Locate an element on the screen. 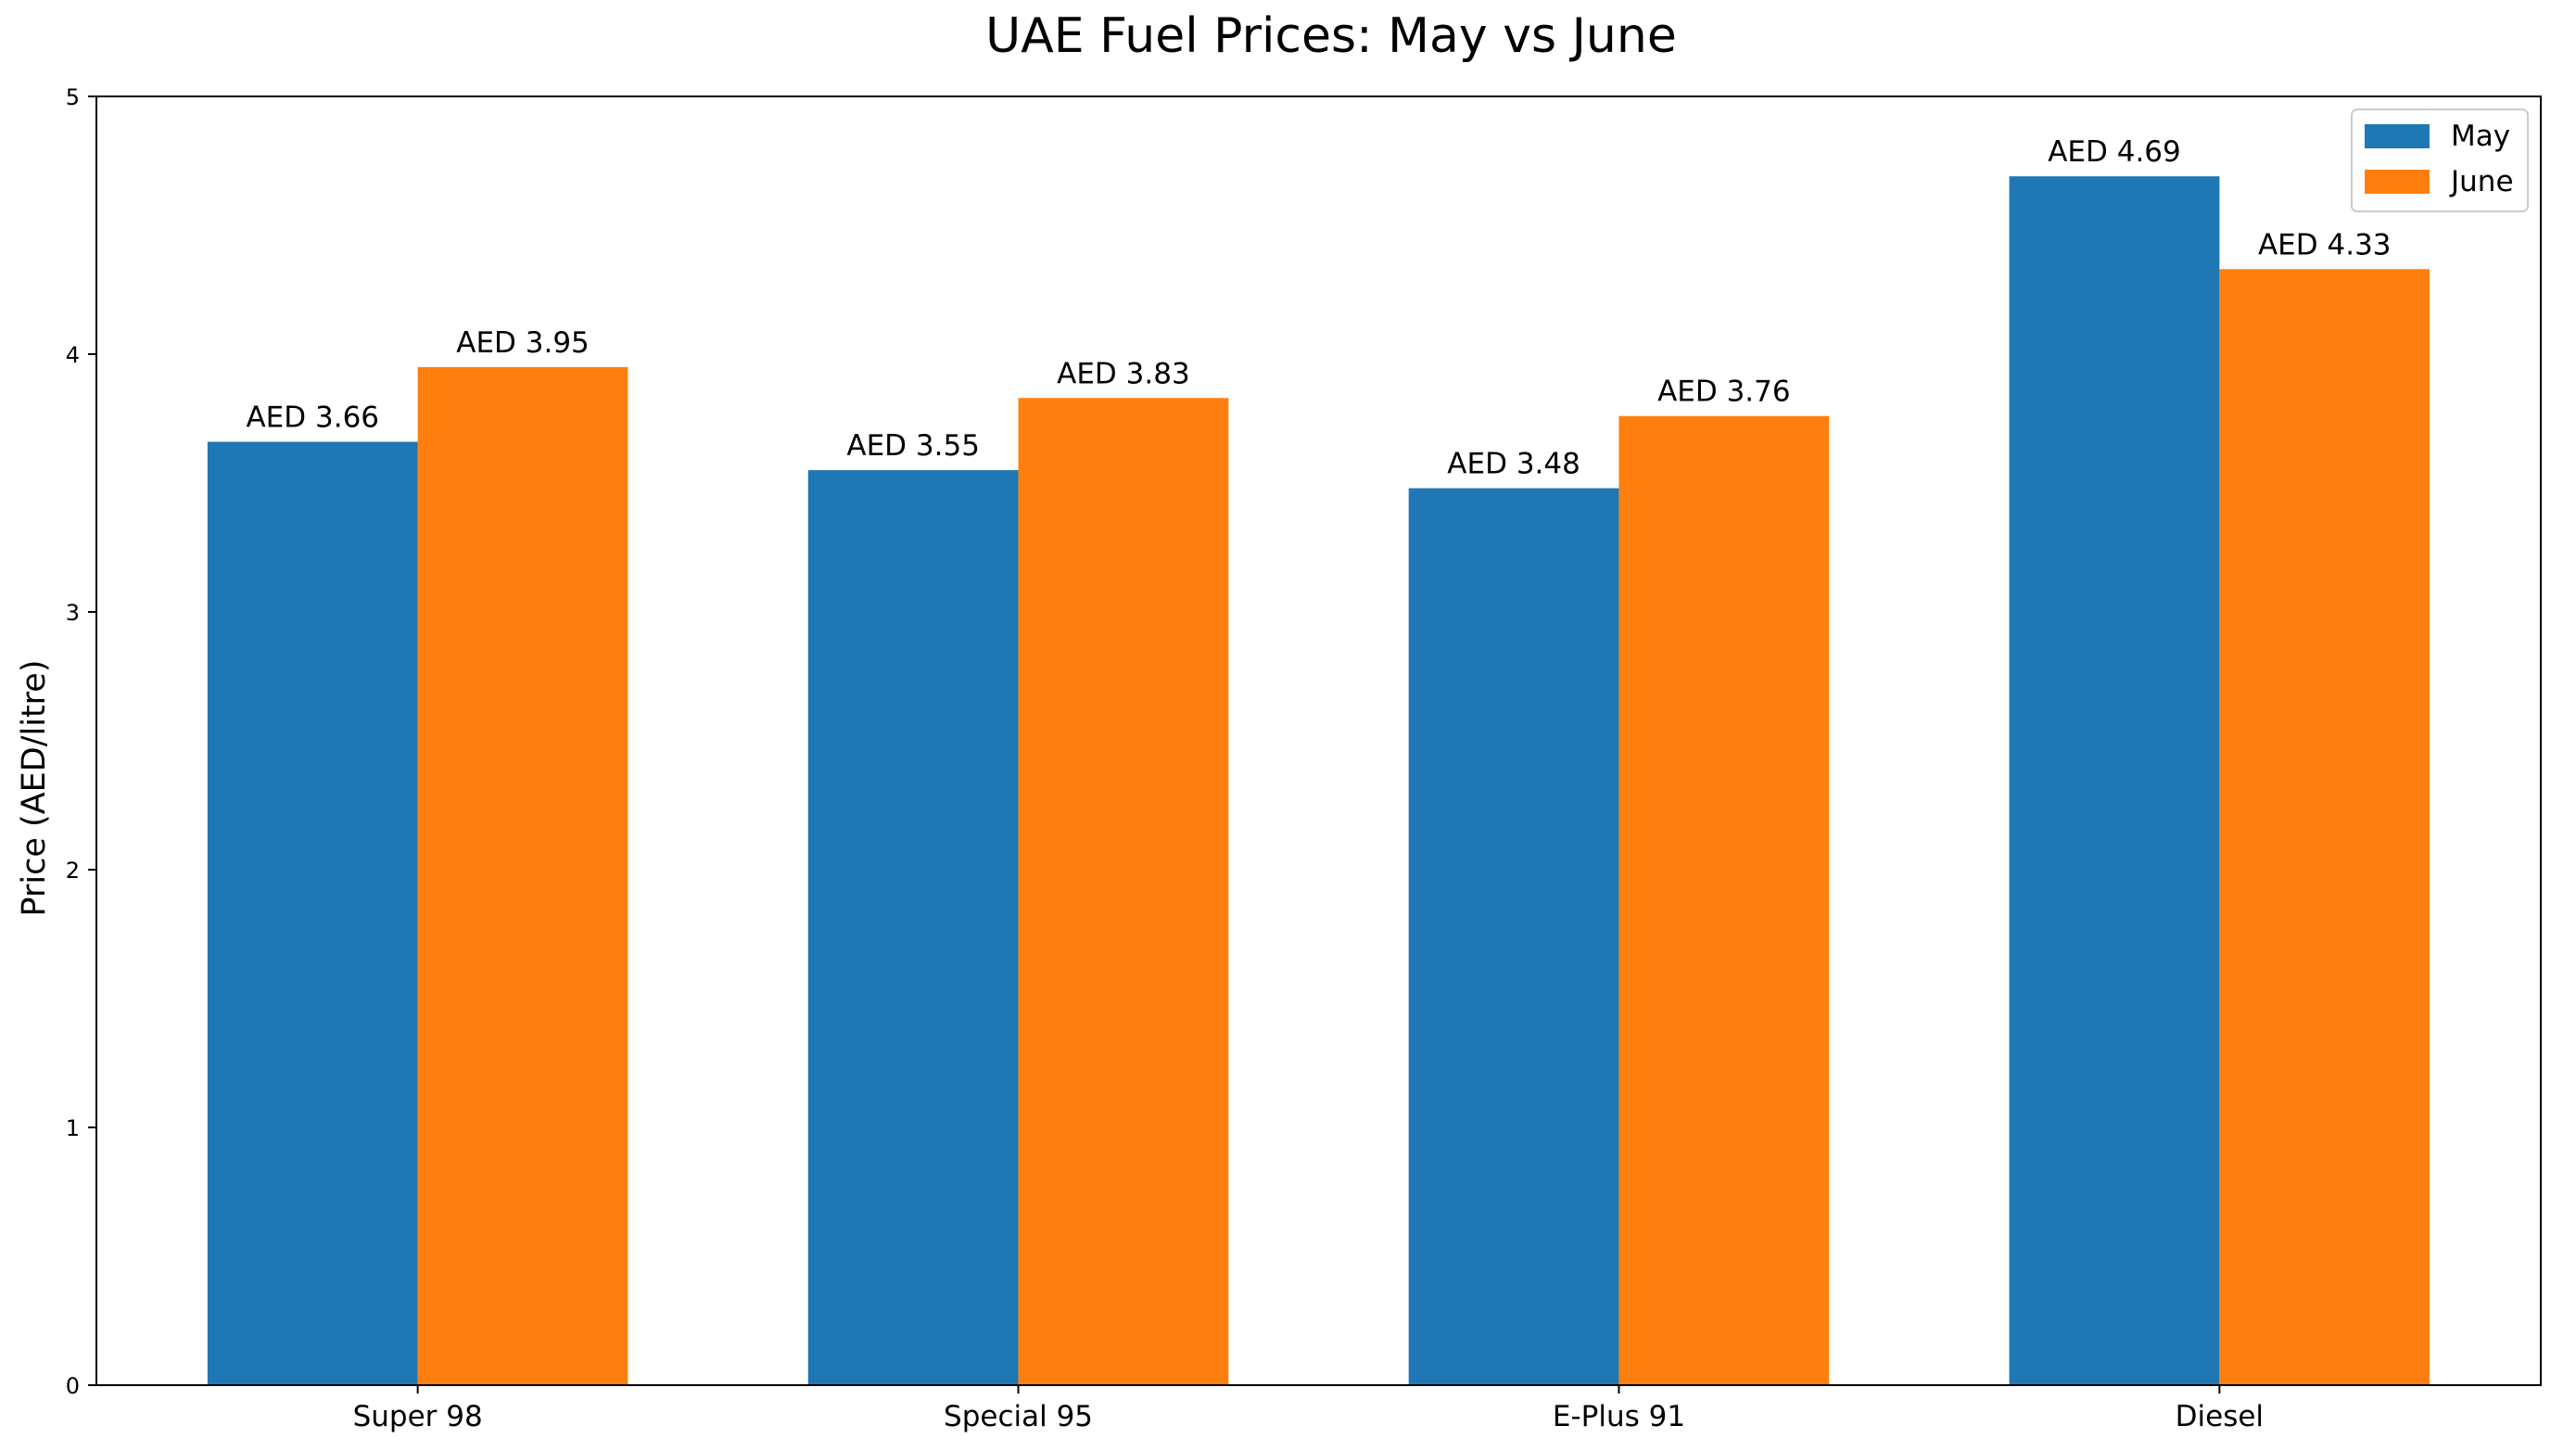  y-tick-label: 1 is located at coordinates (73, 1128).